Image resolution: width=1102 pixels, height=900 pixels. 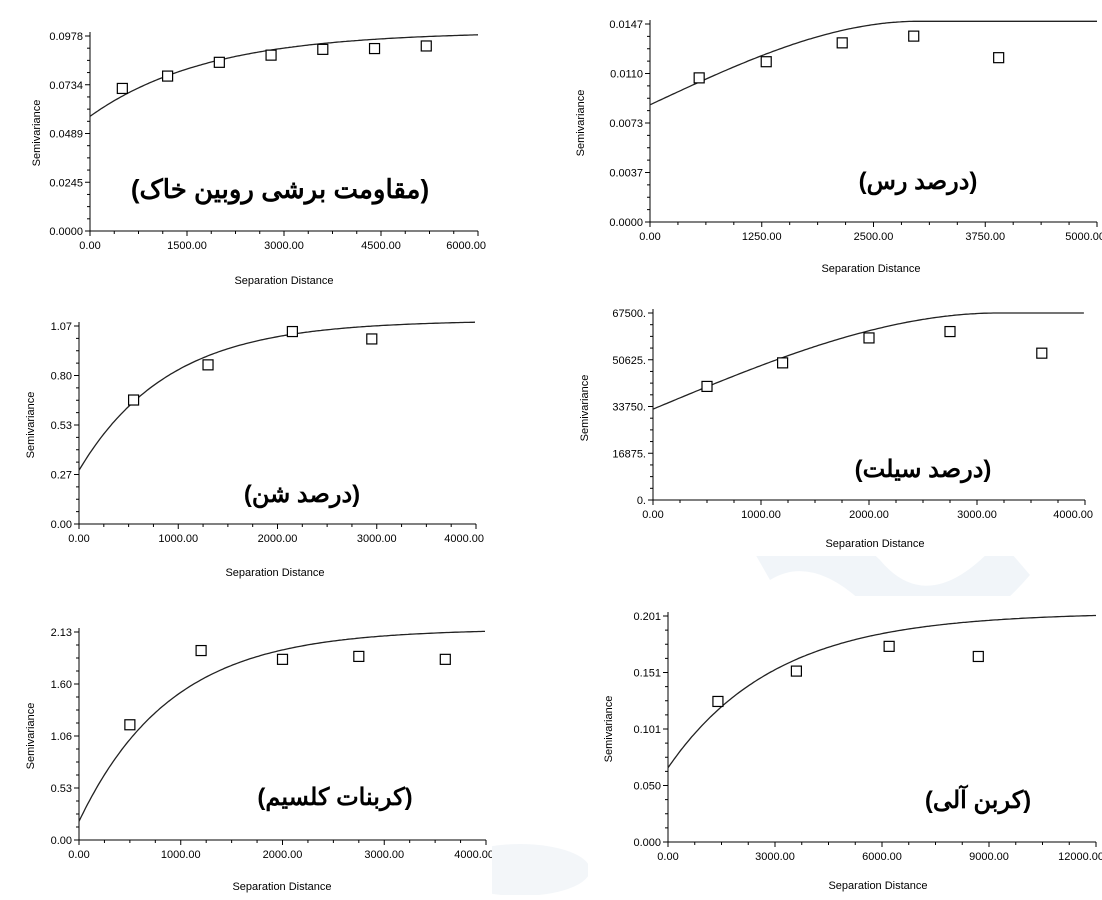 What do you see at coordinates (381, 246) in the screenshot?
I see `x-tick-label: 4500.00` at bounding box center [381, 246].